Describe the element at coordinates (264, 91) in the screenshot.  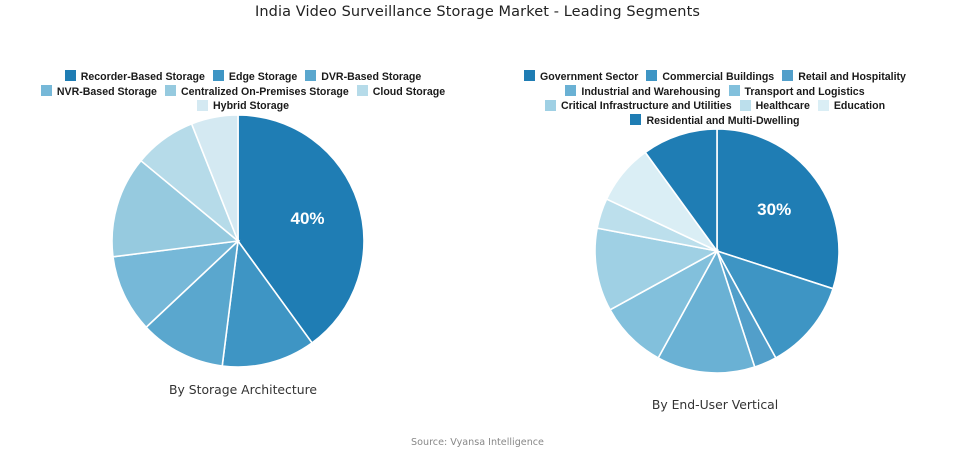
I see `legend-item-label: Centralized On-Premises Storage` at that location.